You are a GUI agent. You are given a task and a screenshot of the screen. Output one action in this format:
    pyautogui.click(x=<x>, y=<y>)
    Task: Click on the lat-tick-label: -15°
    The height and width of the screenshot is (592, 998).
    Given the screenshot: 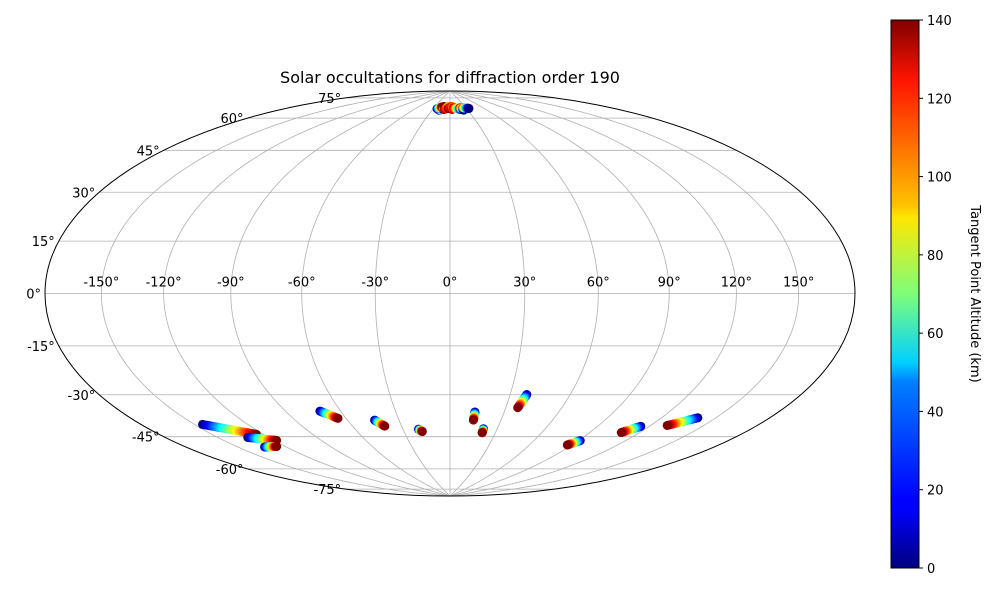 What is the action you would take?
    pyautogui.click(x=41, y=347)
    